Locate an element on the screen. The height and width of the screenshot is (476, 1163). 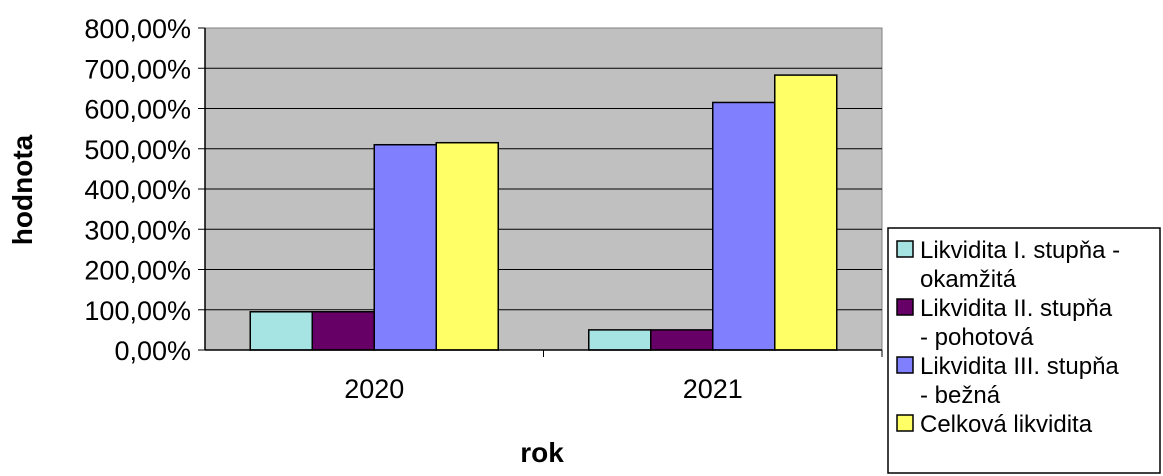
y-tick-label: 800,00% is located at coordinates (137, 29).